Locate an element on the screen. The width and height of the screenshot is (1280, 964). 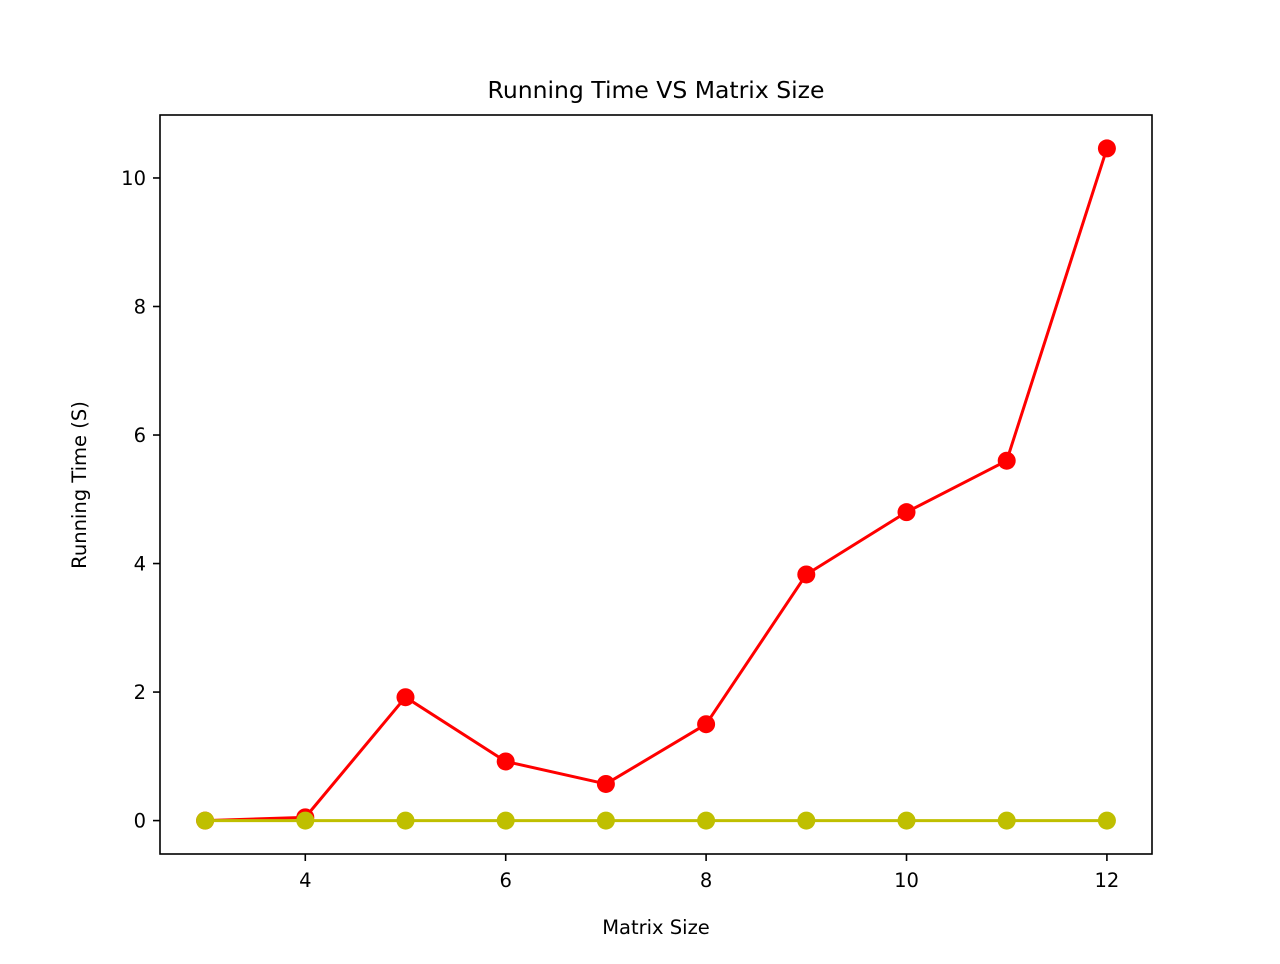
x-axis-label: Matrix Size is located at coordinates (656, 927).